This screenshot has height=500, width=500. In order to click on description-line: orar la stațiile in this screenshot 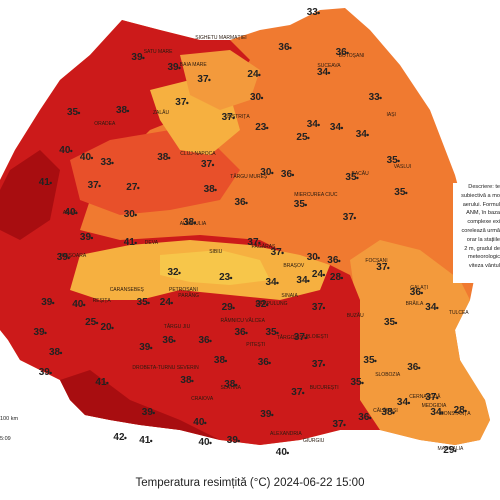, I will do `click(483, 239)`.